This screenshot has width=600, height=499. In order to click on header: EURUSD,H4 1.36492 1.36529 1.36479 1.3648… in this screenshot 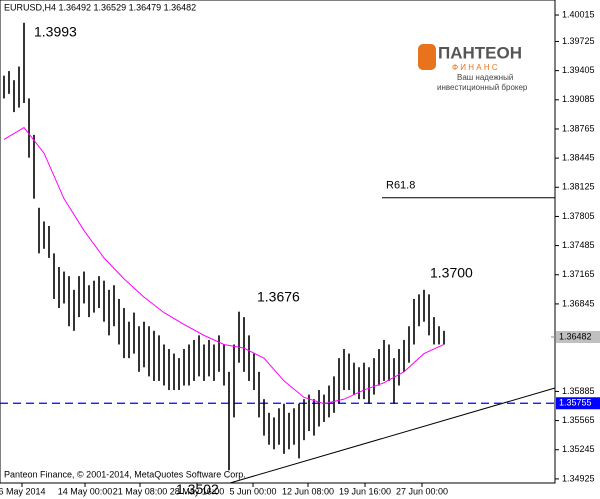, I will do `click(100, 7)`.